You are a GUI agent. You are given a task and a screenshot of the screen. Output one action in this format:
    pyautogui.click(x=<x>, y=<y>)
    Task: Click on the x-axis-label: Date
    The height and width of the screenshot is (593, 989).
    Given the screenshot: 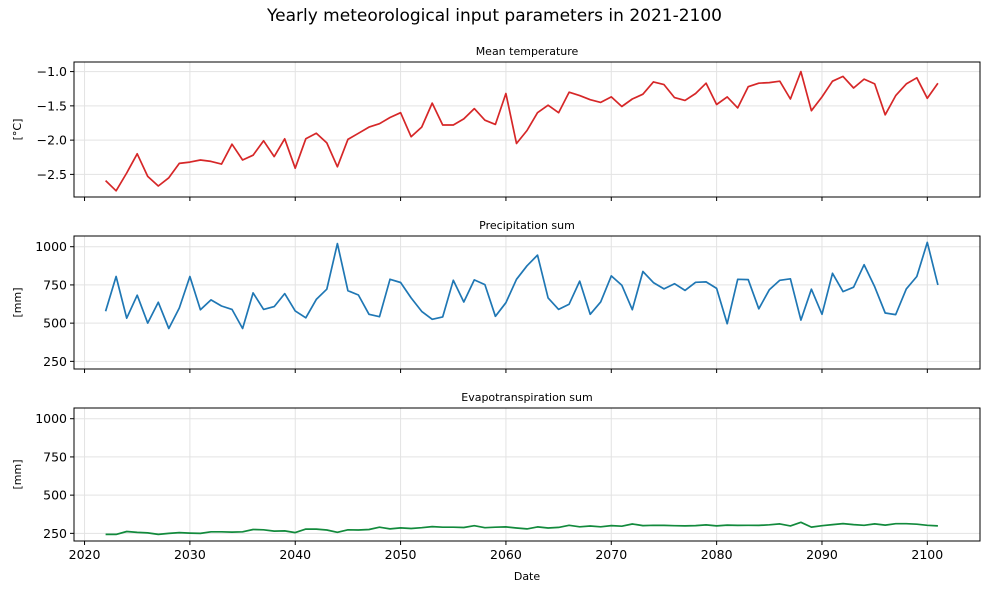 What is the action you would take?
    pyautogui.click(x=527, y=576)
    